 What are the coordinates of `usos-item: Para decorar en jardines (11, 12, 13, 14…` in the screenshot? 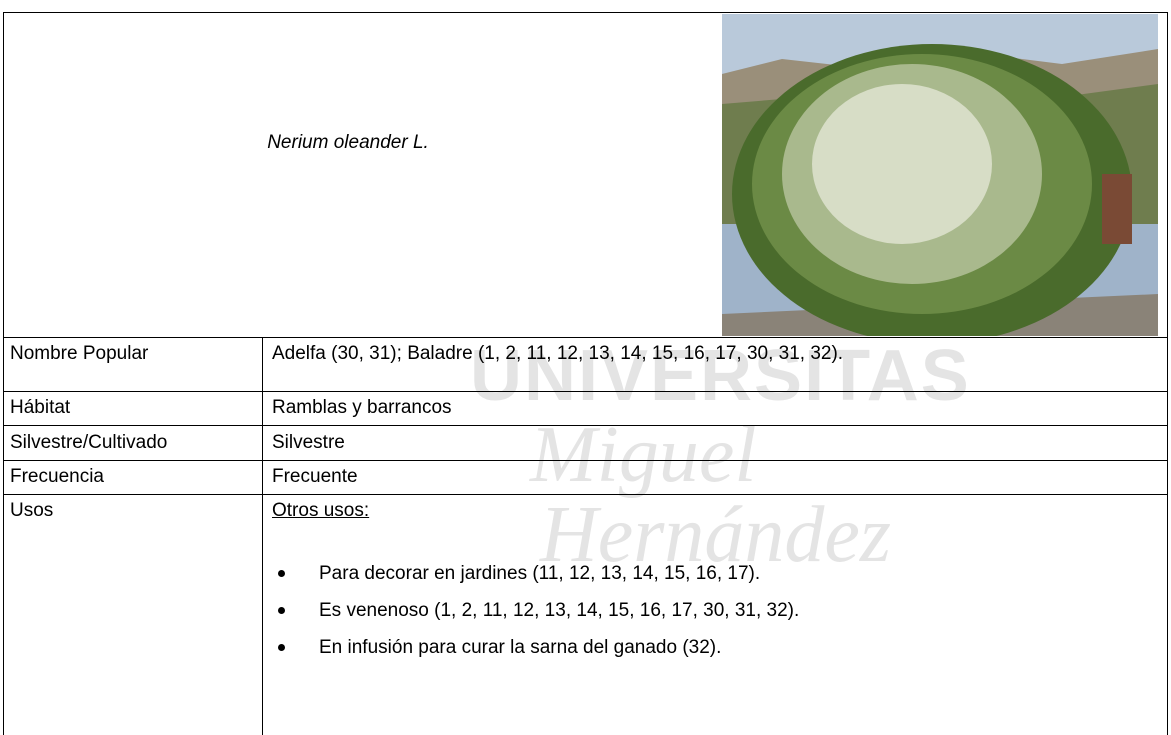 It's located at (535, 573).